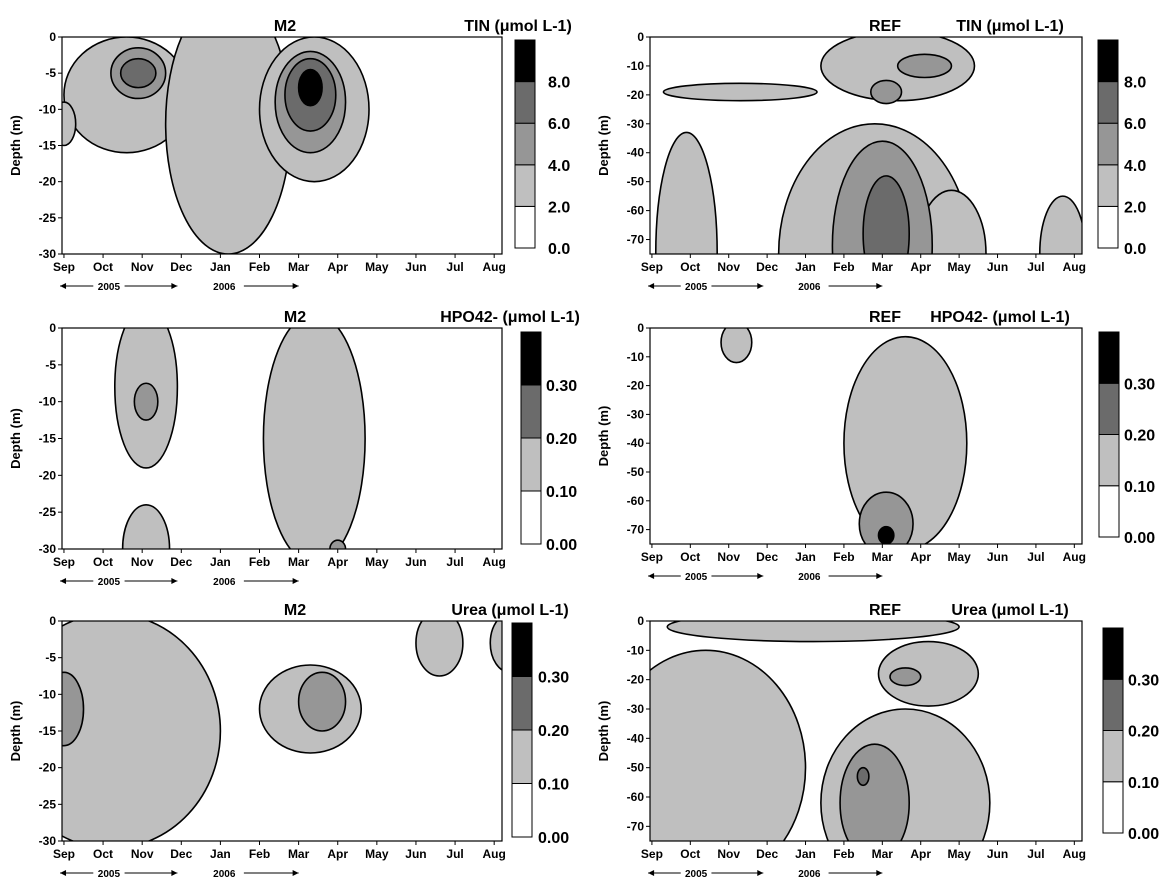 Image resolution: width=1161 pixels, height=880 pixels. Describe the element at coordinates (1135, 249) in the screenshot. I see `colorbar-label: 0.0` at that location.